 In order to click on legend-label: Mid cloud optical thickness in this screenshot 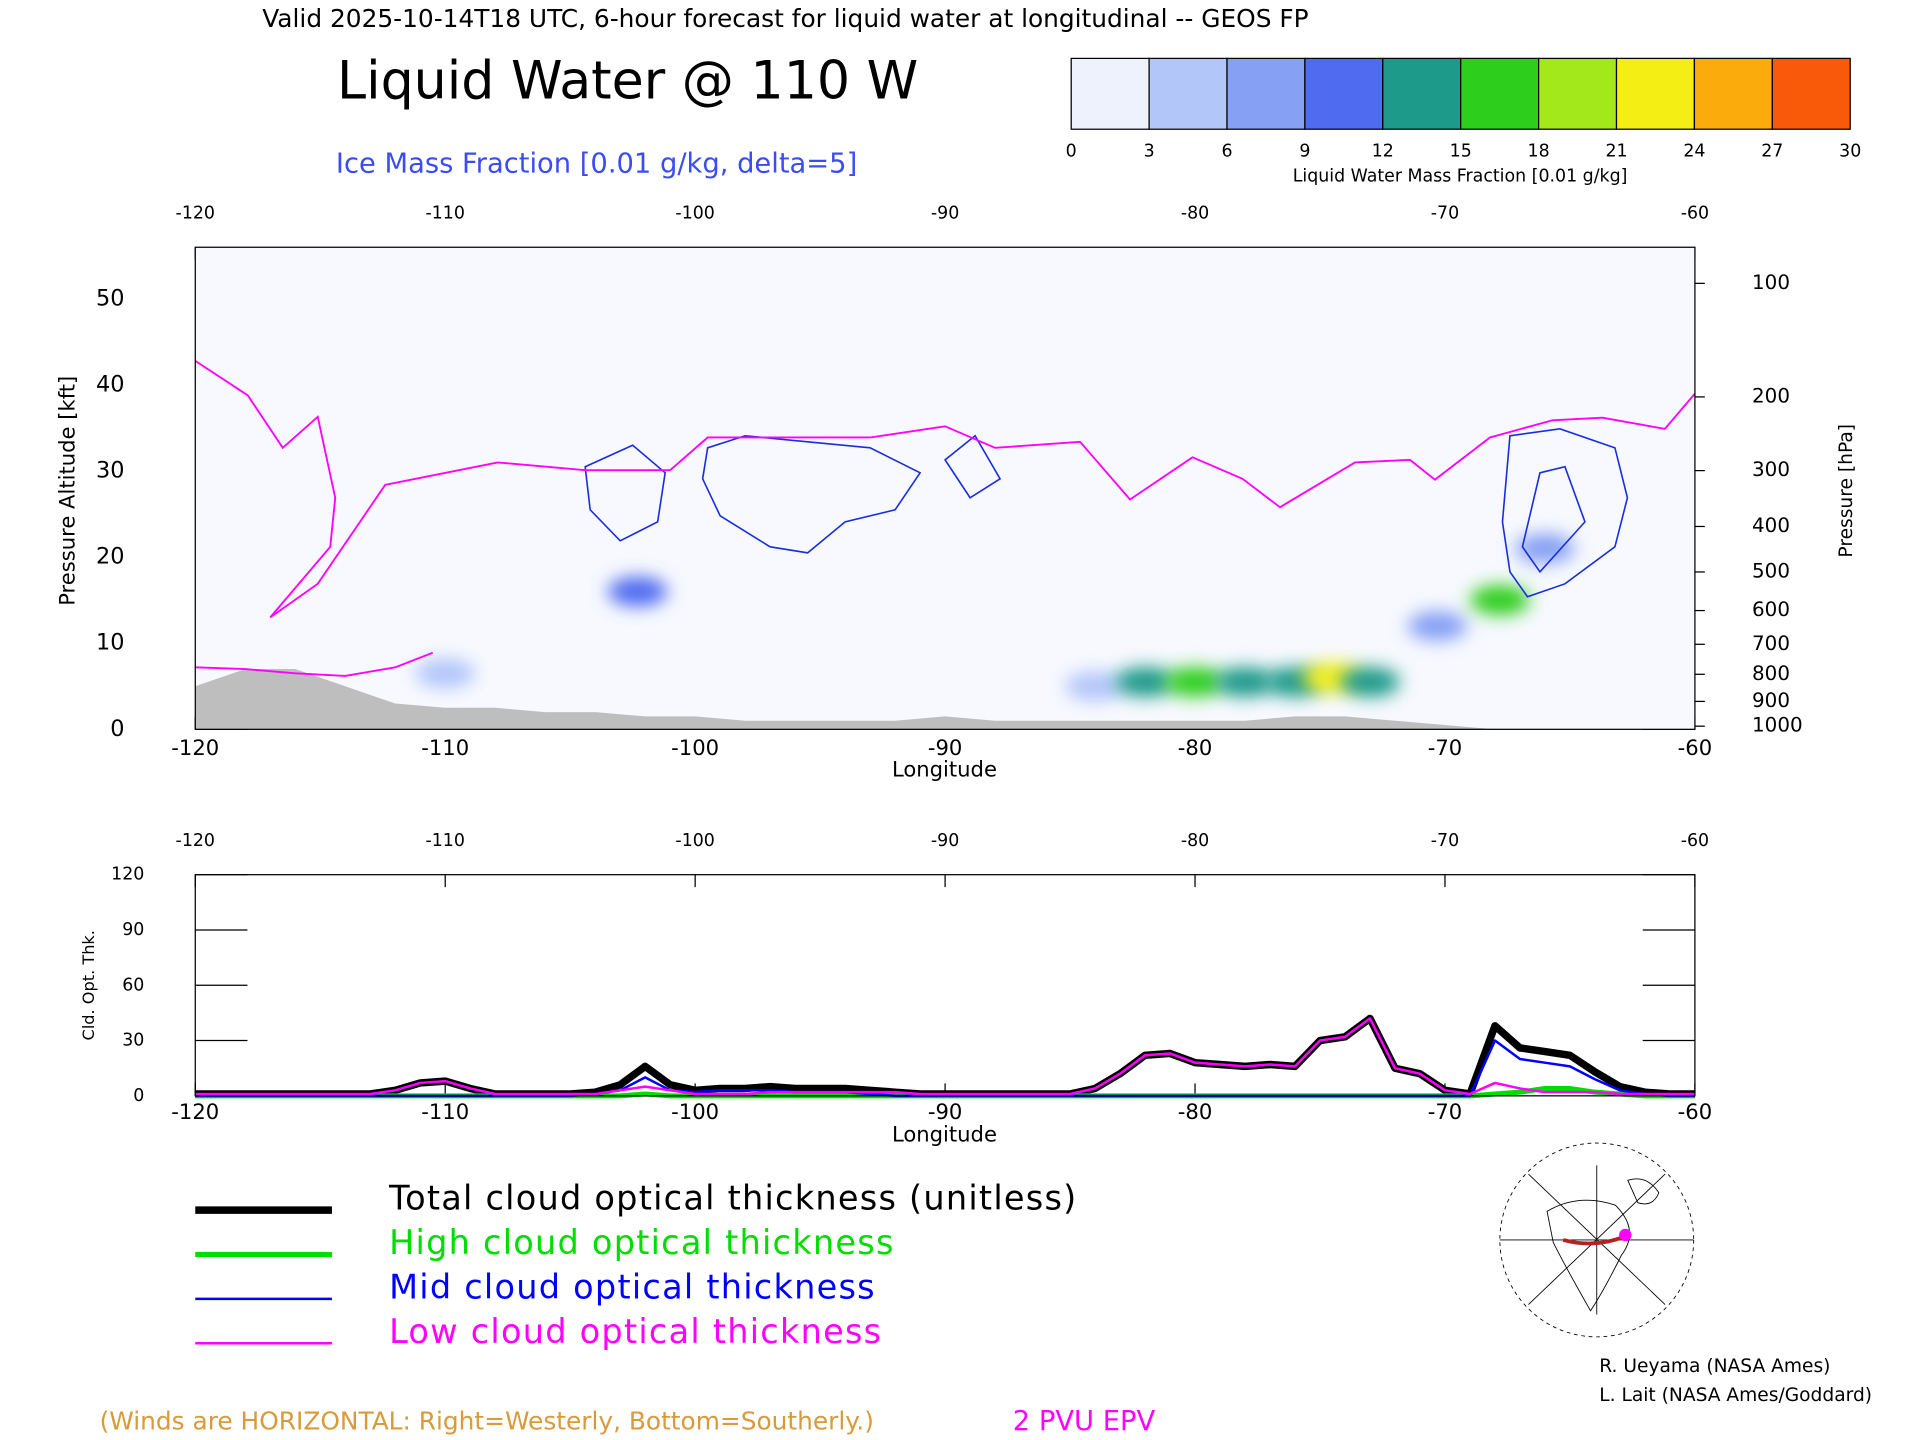, I will do `click(632, 1286)`.